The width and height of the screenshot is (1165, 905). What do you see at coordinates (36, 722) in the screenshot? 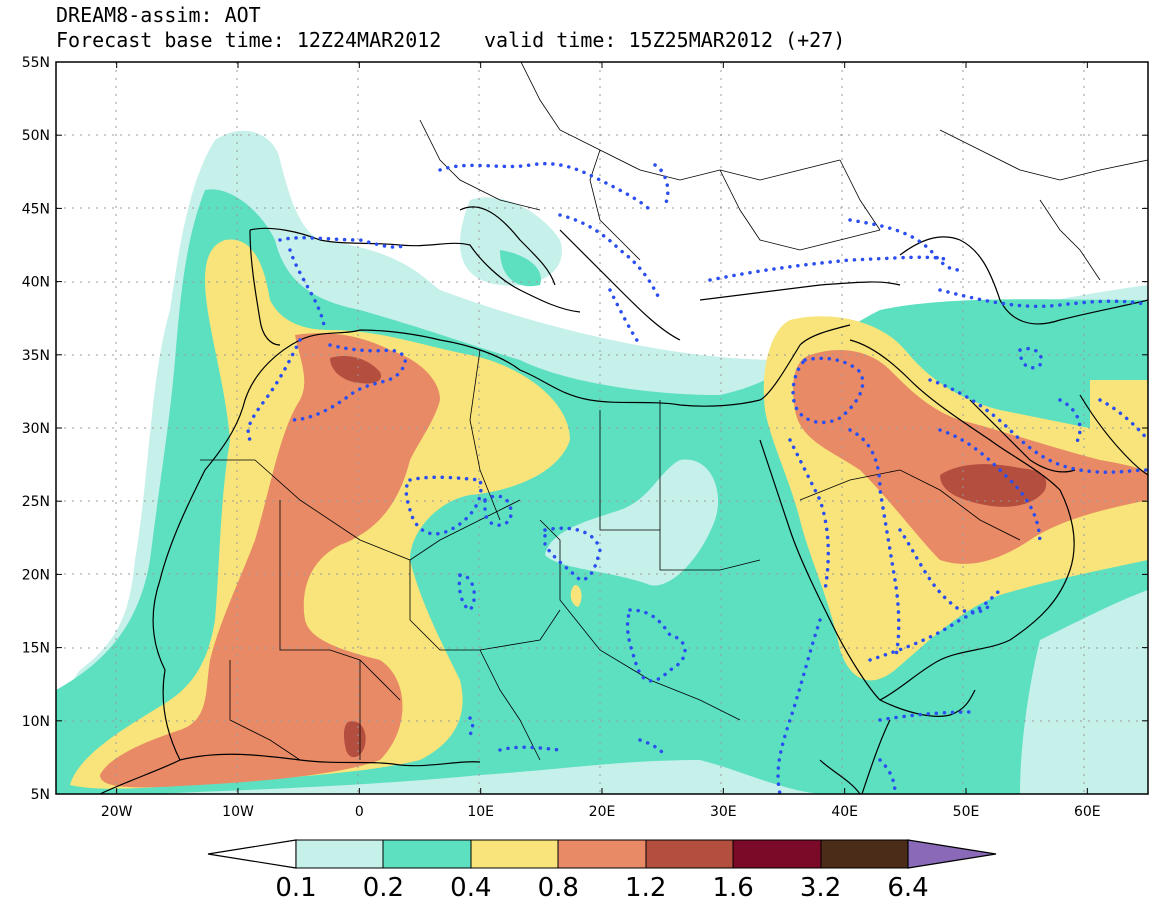
I see `lat-tick-label: 10N` at bounding box center [36, 722].